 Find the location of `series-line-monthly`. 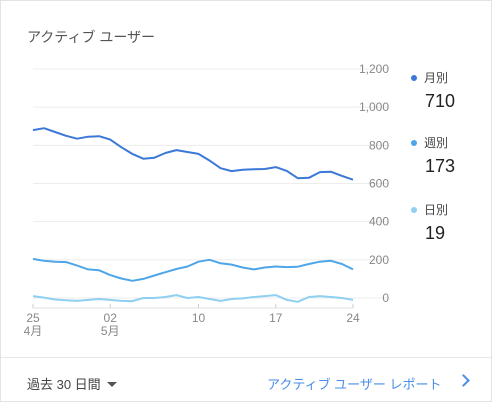

series-line-monthly is located at coordinates (193, 154).